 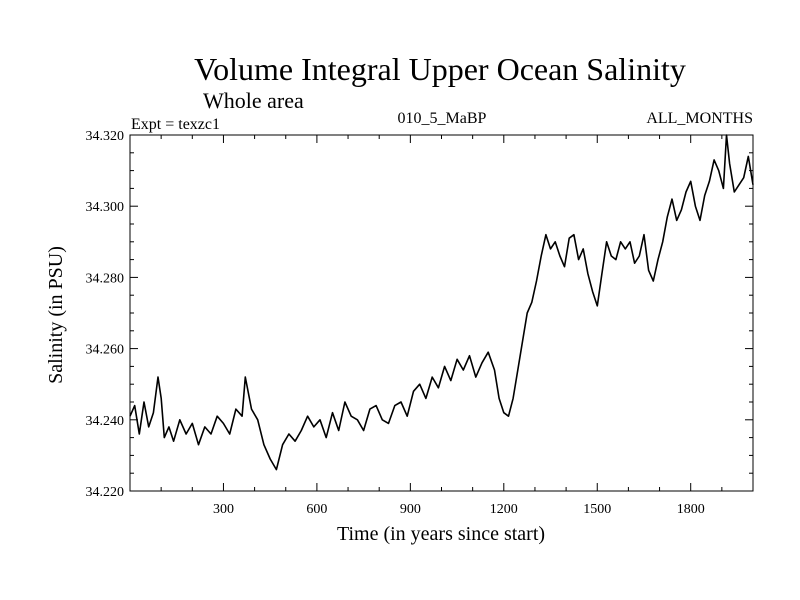 What do you see at coordinates (56, 315) in the screenshot?
I see `y-axis-label: Salinity (in PSU)` at bounding box center [56, 315].